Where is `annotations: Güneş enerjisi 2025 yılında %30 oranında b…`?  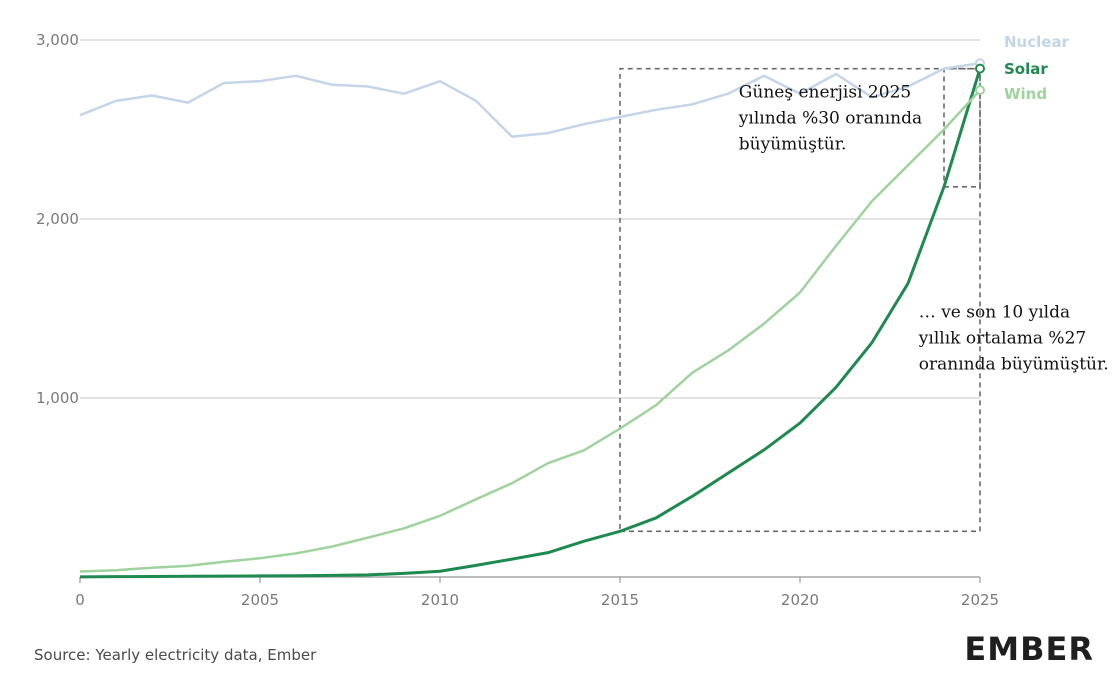
annotations: Güneş enerjisi 2025 yılında %30 oranında b… is located at coordinates (923, 228).